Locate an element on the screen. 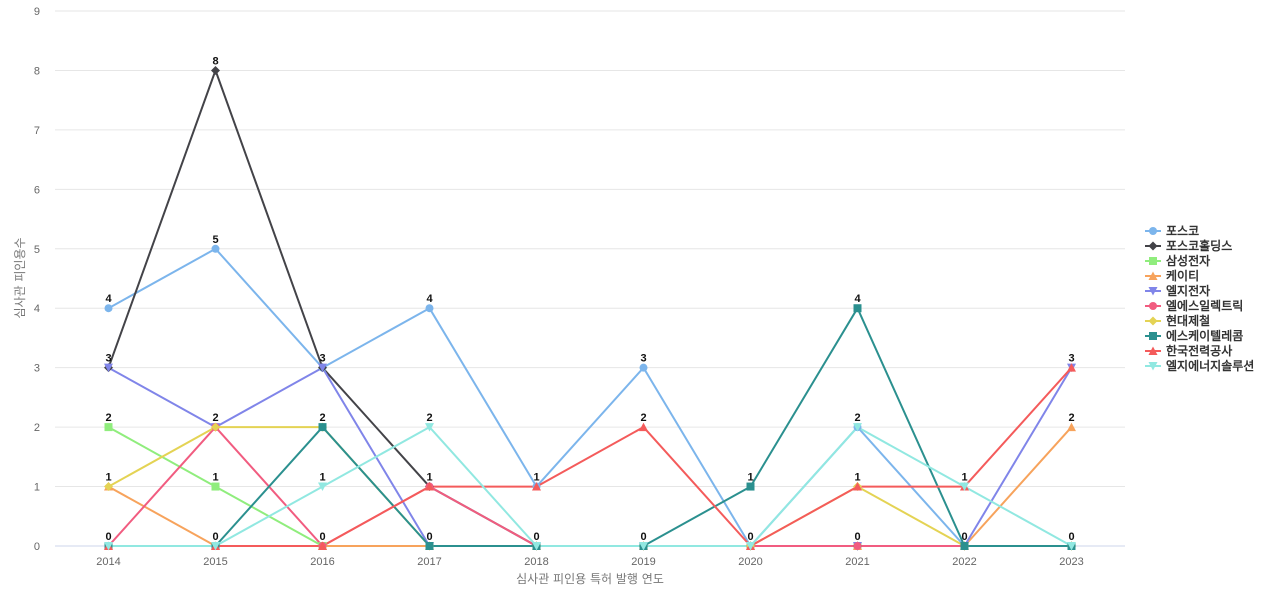 This screenshot has width=1280, height=600. y-tick-label: 9 is located at coordinates (37, 12).